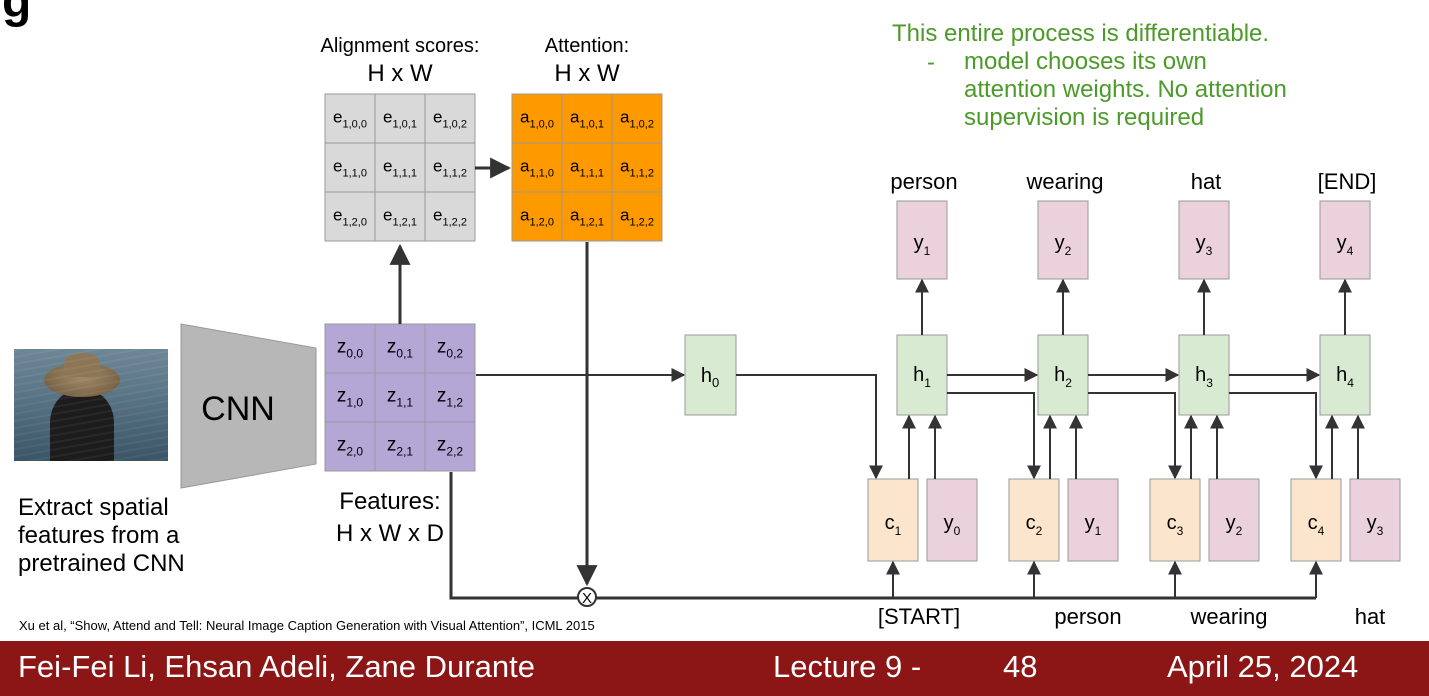  I want to click on hidden-state-label: h4, so click(1345, 377).